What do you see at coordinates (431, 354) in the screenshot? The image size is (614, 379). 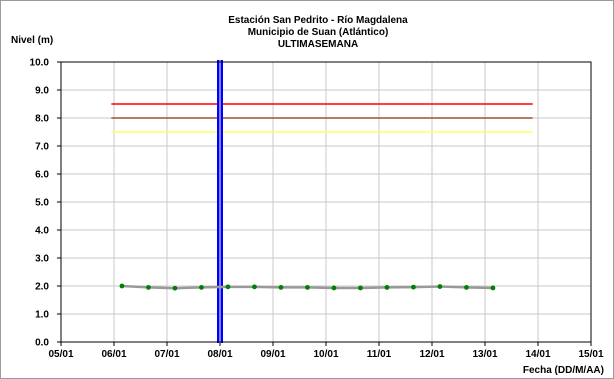 I see `x-tick-label: 12/01` at bounding box center [431, 354].